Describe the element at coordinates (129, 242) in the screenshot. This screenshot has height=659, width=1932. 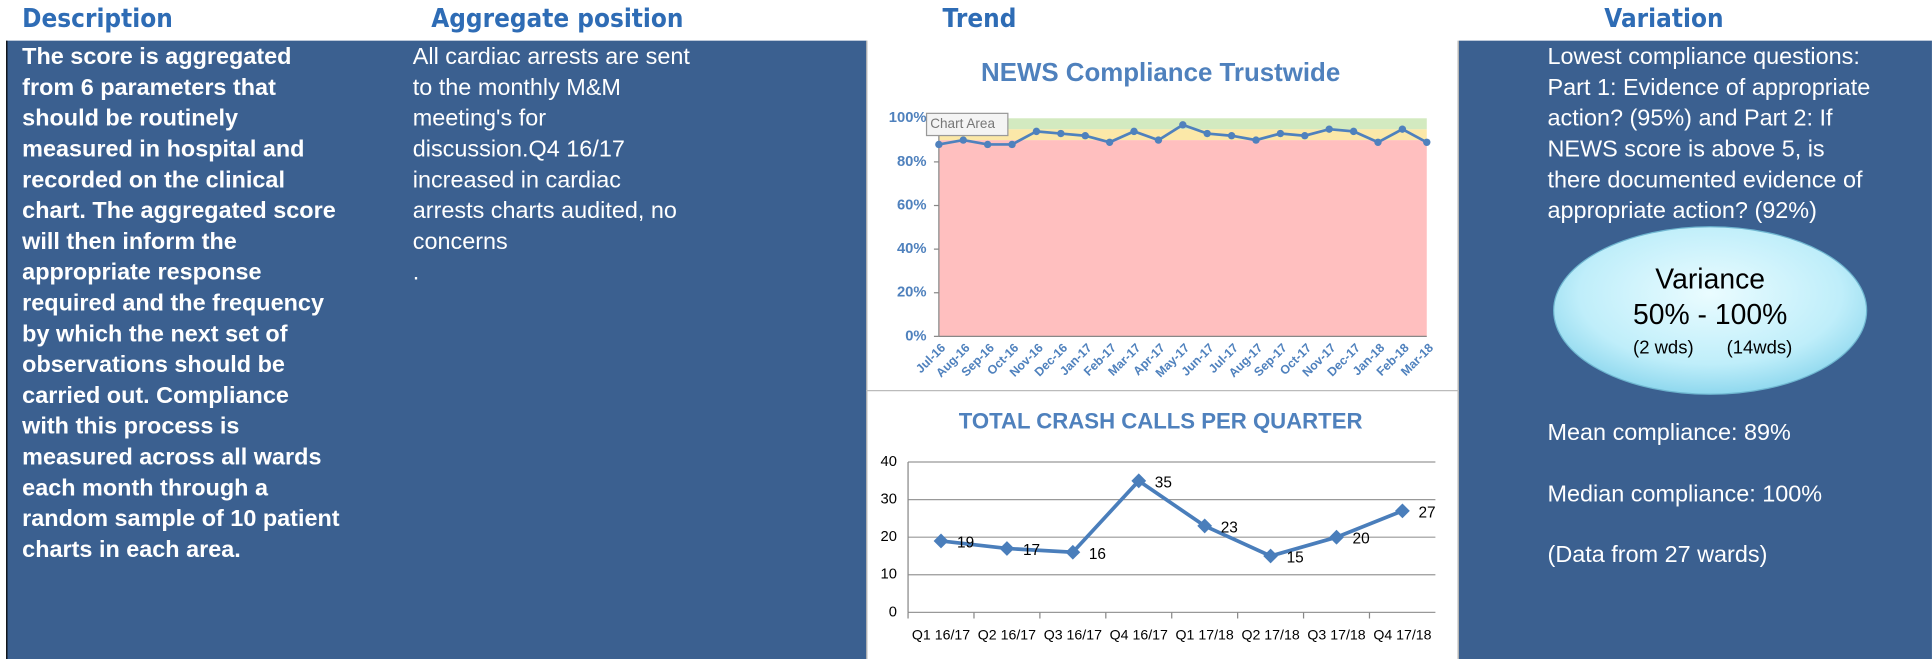
I see `description-line: will then inform the` at that location.